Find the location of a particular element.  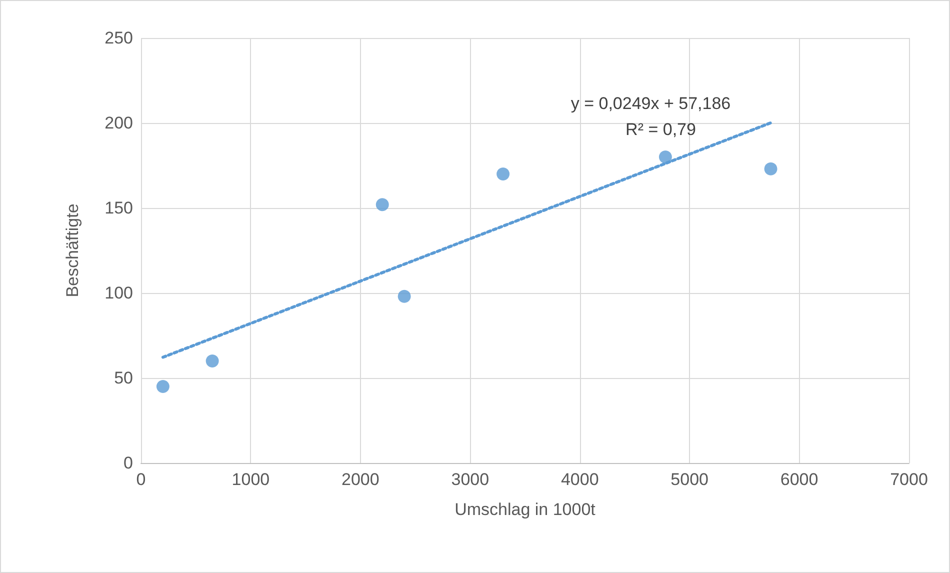

y-tick-label: 250 is located at coordinates (118, 38).